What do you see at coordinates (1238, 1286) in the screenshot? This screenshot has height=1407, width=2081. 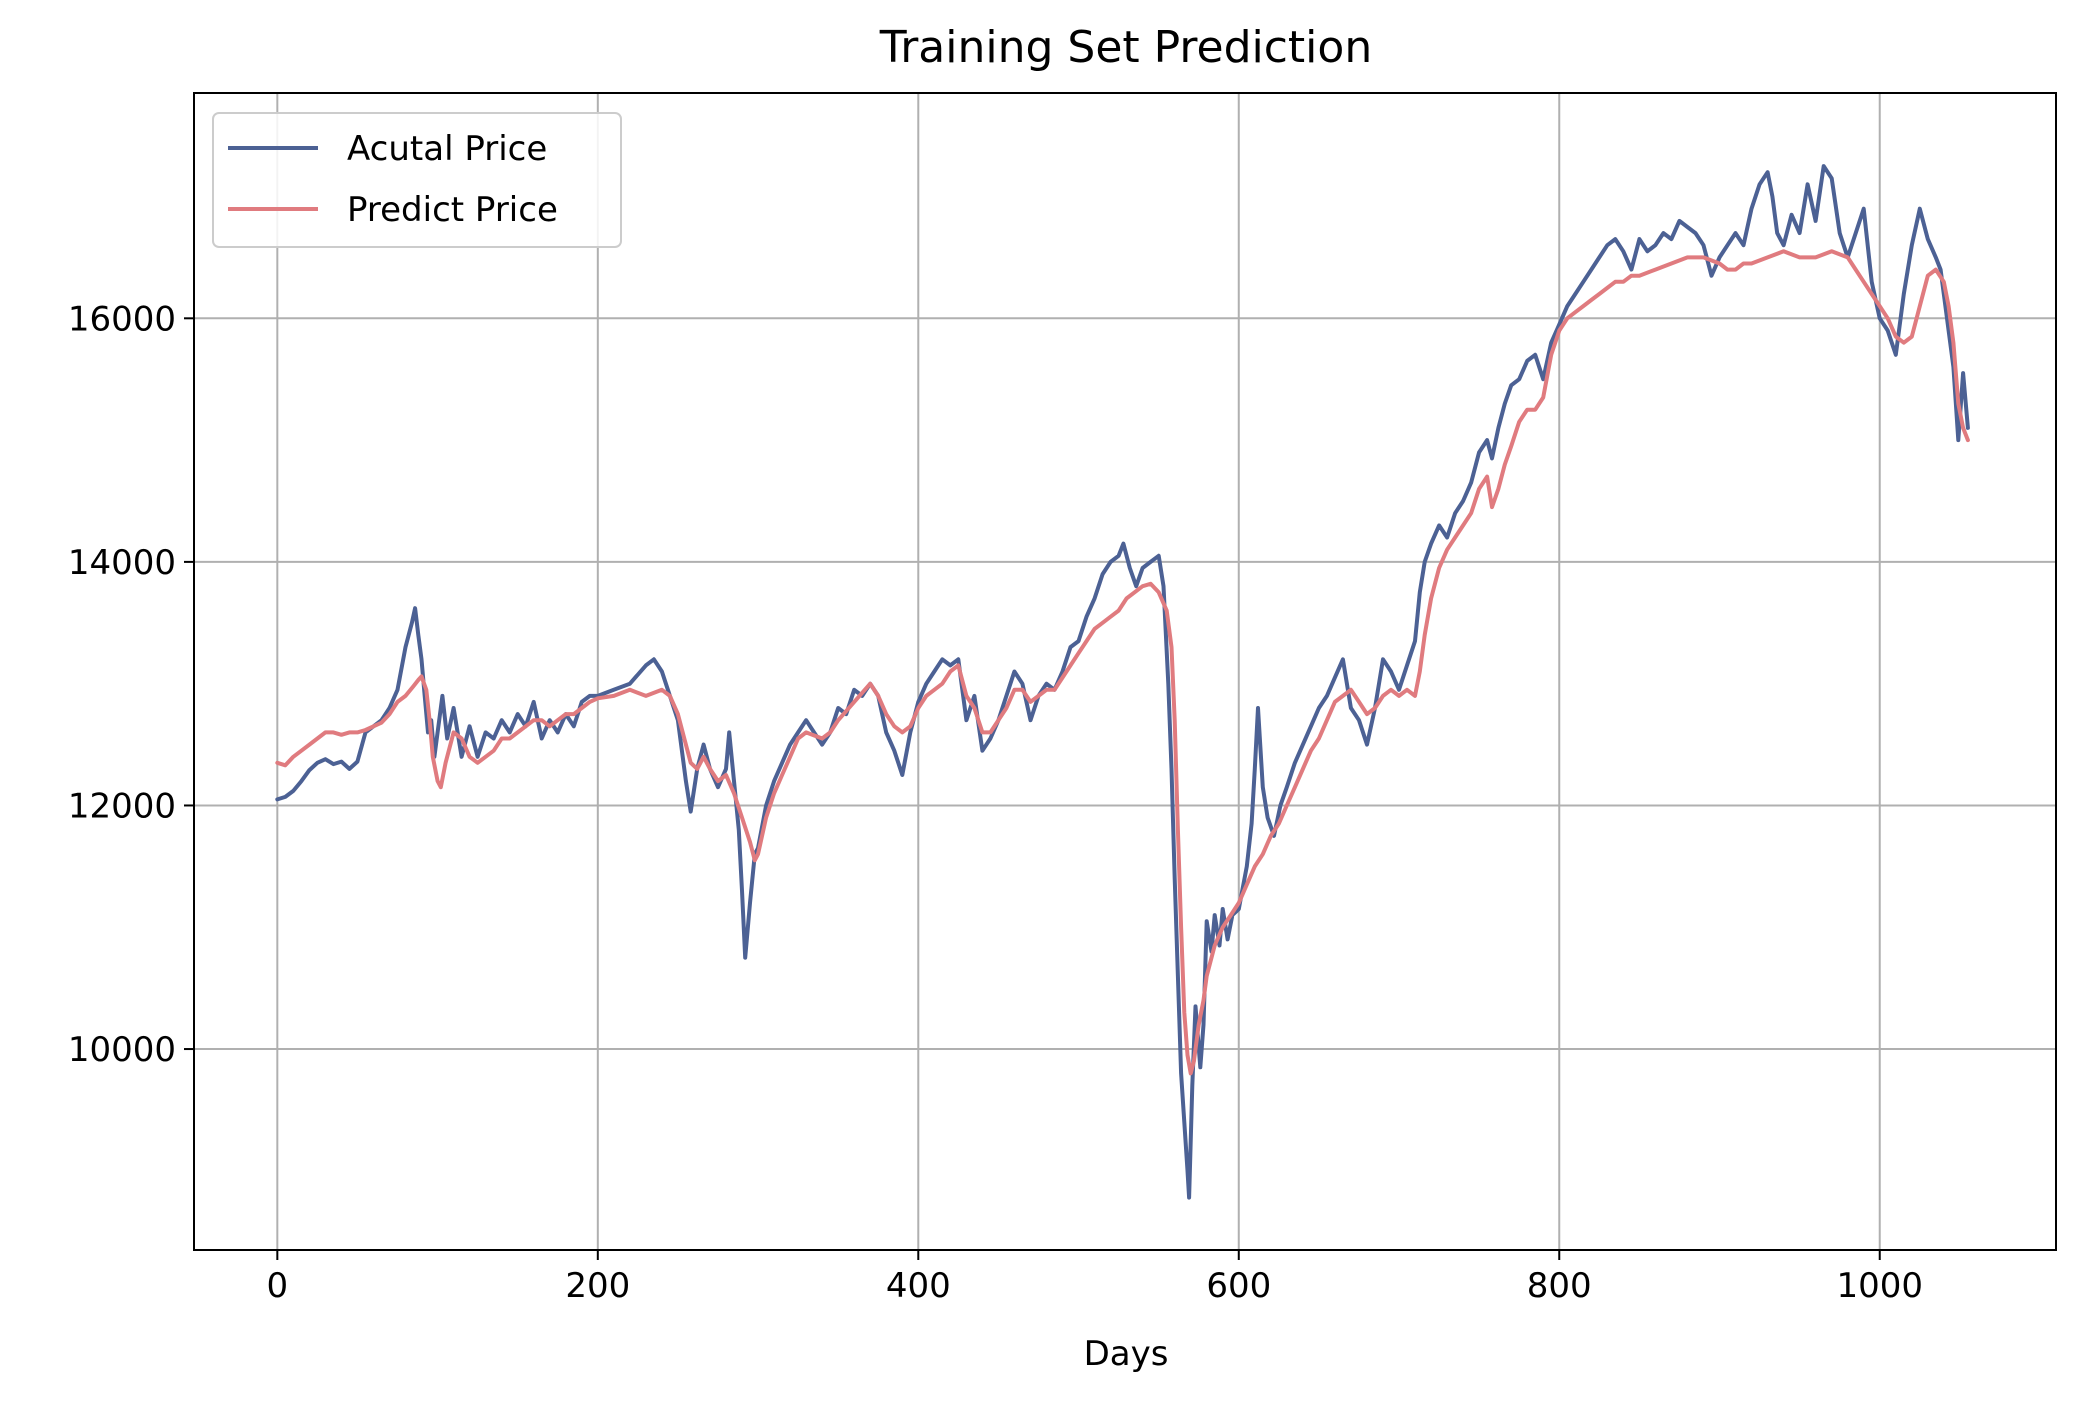 I see `x-tick-label: 600` at bounding box center [1238, 1286].